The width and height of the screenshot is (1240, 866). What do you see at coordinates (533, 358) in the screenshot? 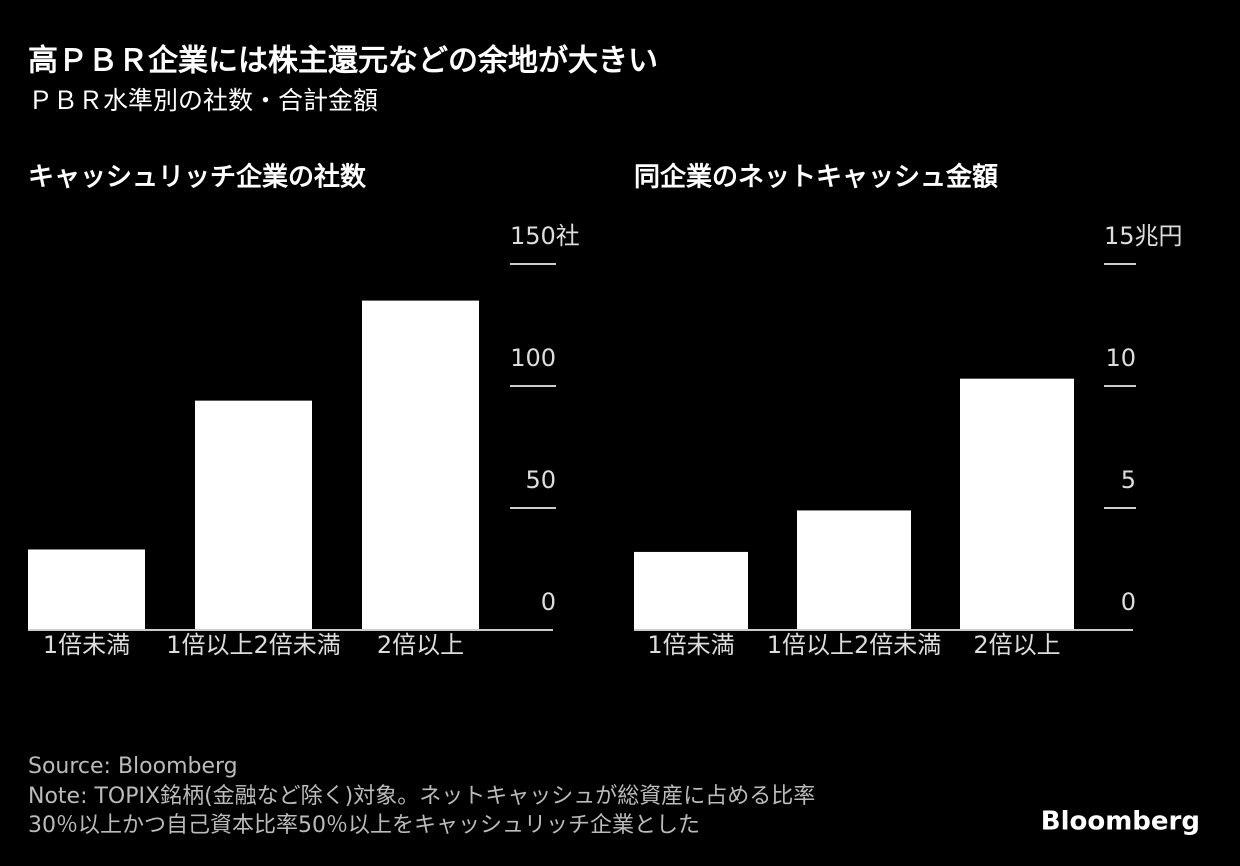
I see `y-tick-label: 100` at bounding box center [533, 358].